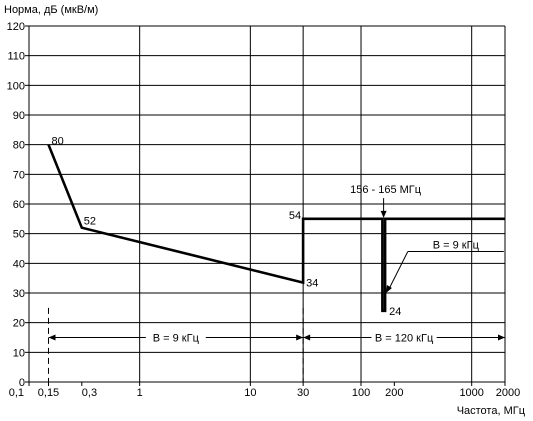 The height and width of the screenshot is (421, 533). What do you see at coordinates (491, 411) in the screenshot?
I see `x-axis-title: Частота, МГц` at bounding box center [491, 411].